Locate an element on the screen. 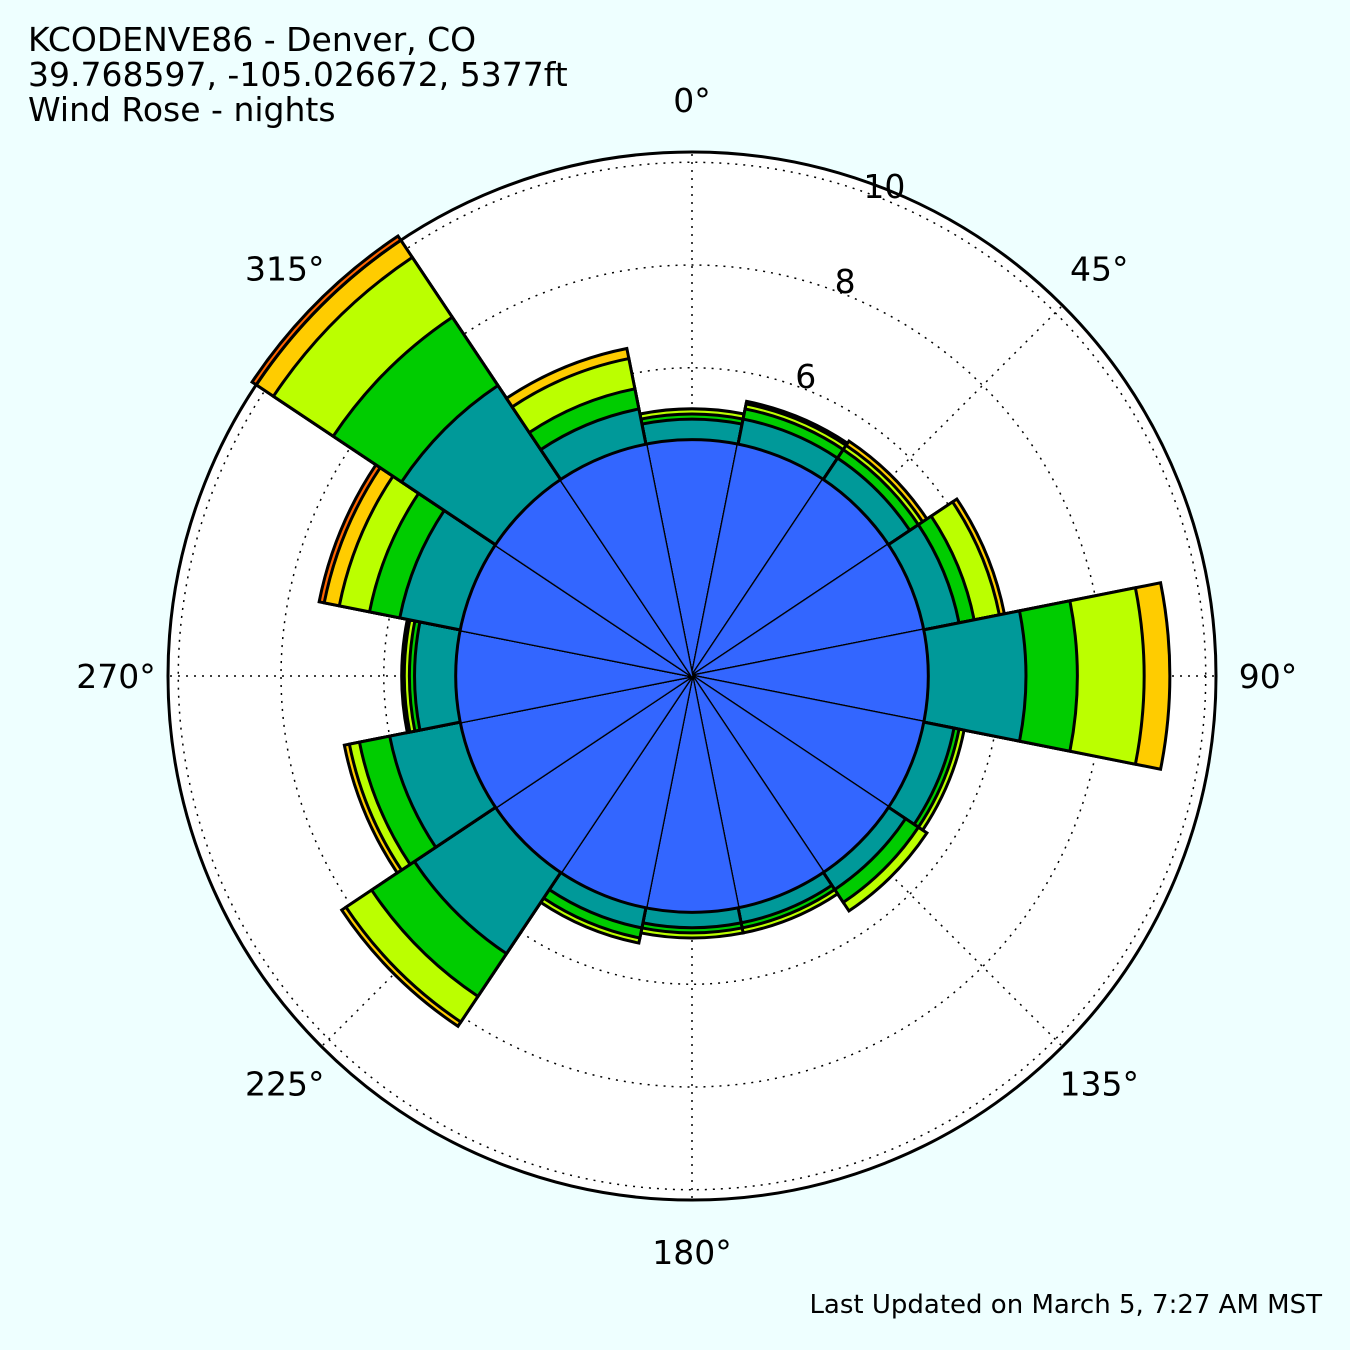 This screenshot has height=1350, width=1350. angle-tick-label: 180° is located at coordinates (692, 1252).